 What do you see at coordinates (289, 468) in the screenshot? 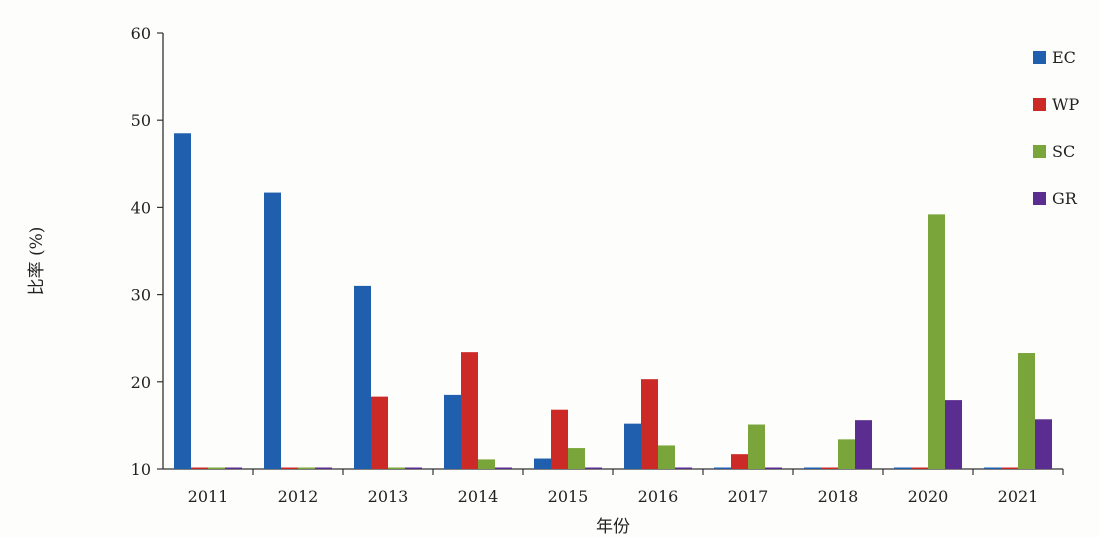
I see `bar-wp-2012` at bounding box center [289, 468].